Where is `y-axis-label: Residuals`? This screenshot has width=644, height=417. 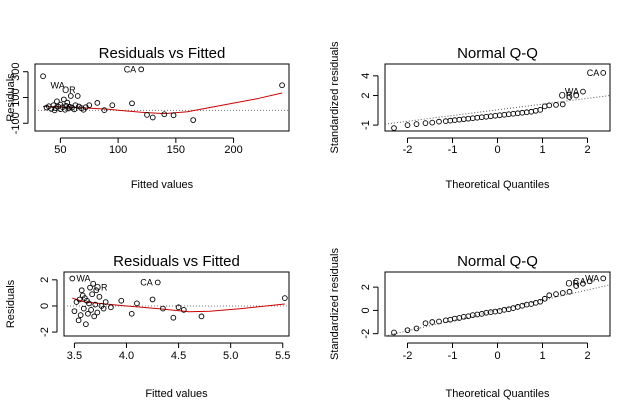
y-axis-label: Residuals is located at coordinates (11, 97).